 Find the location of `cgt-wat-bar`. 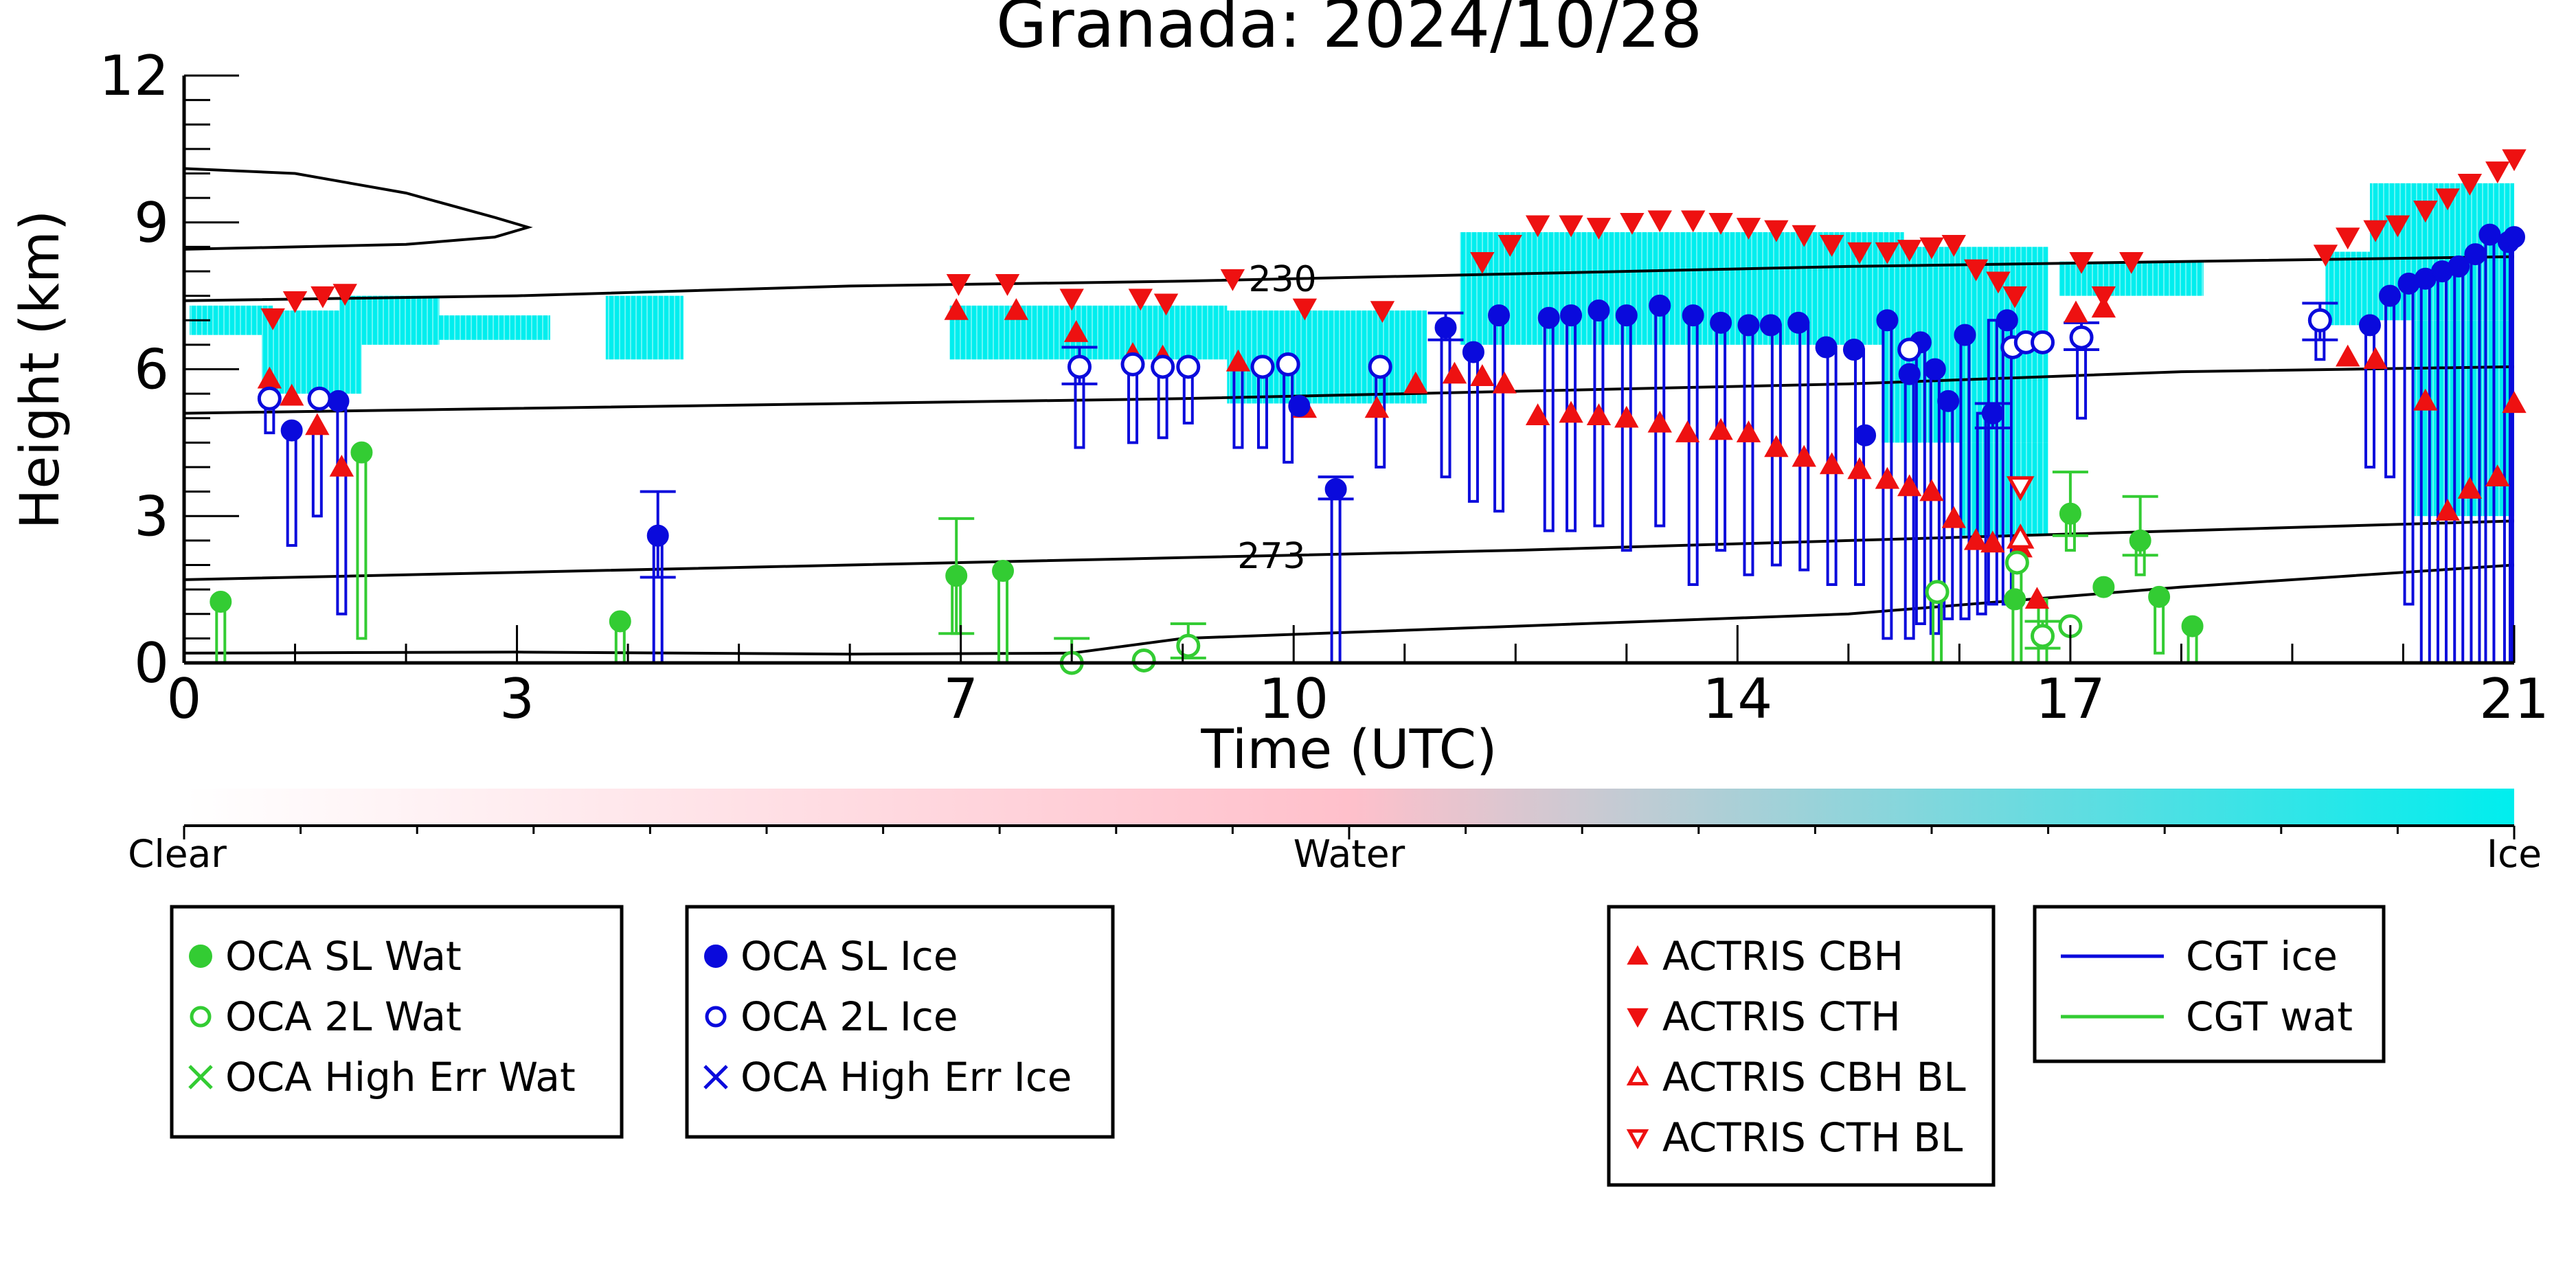

cgt-wat-bar is located at coordinates (2017, 612).